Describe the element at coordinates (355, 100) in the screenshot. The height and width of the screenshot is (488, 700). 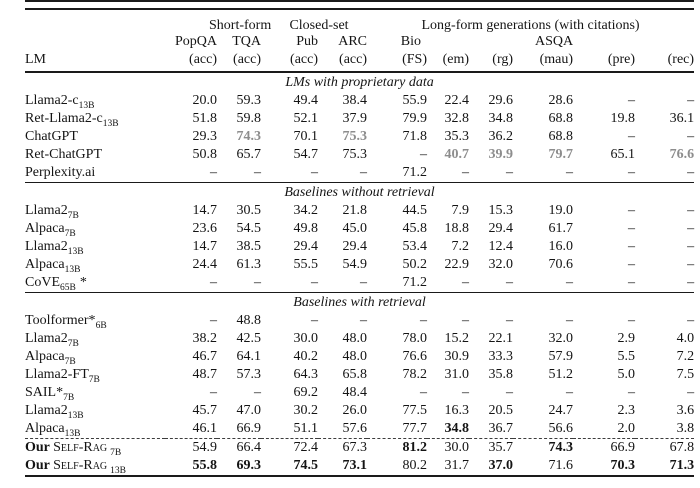
I see `metric-value: 38.4` at that location.